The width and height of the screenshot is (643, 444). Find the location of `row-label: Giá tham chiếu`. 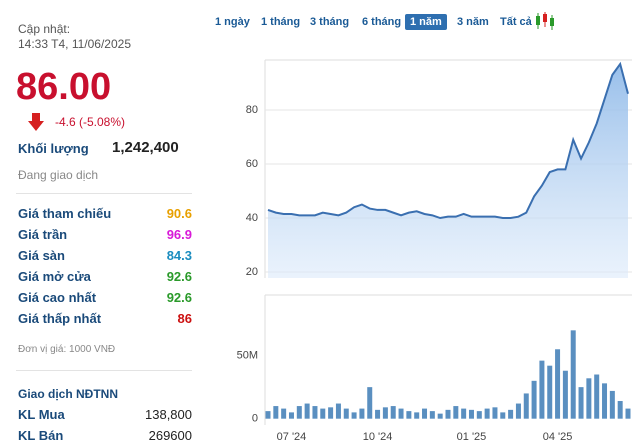

row-label: Giá tham chiếu is located at coordinates (65, 213).